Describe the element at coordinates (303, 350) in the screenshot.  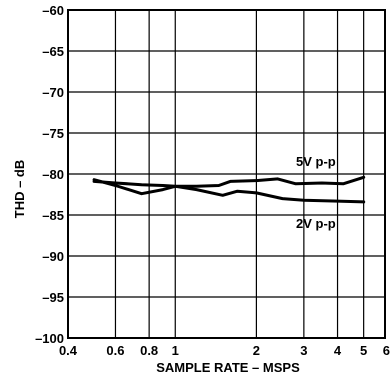
I see `x-tick-label: 3` at that location.